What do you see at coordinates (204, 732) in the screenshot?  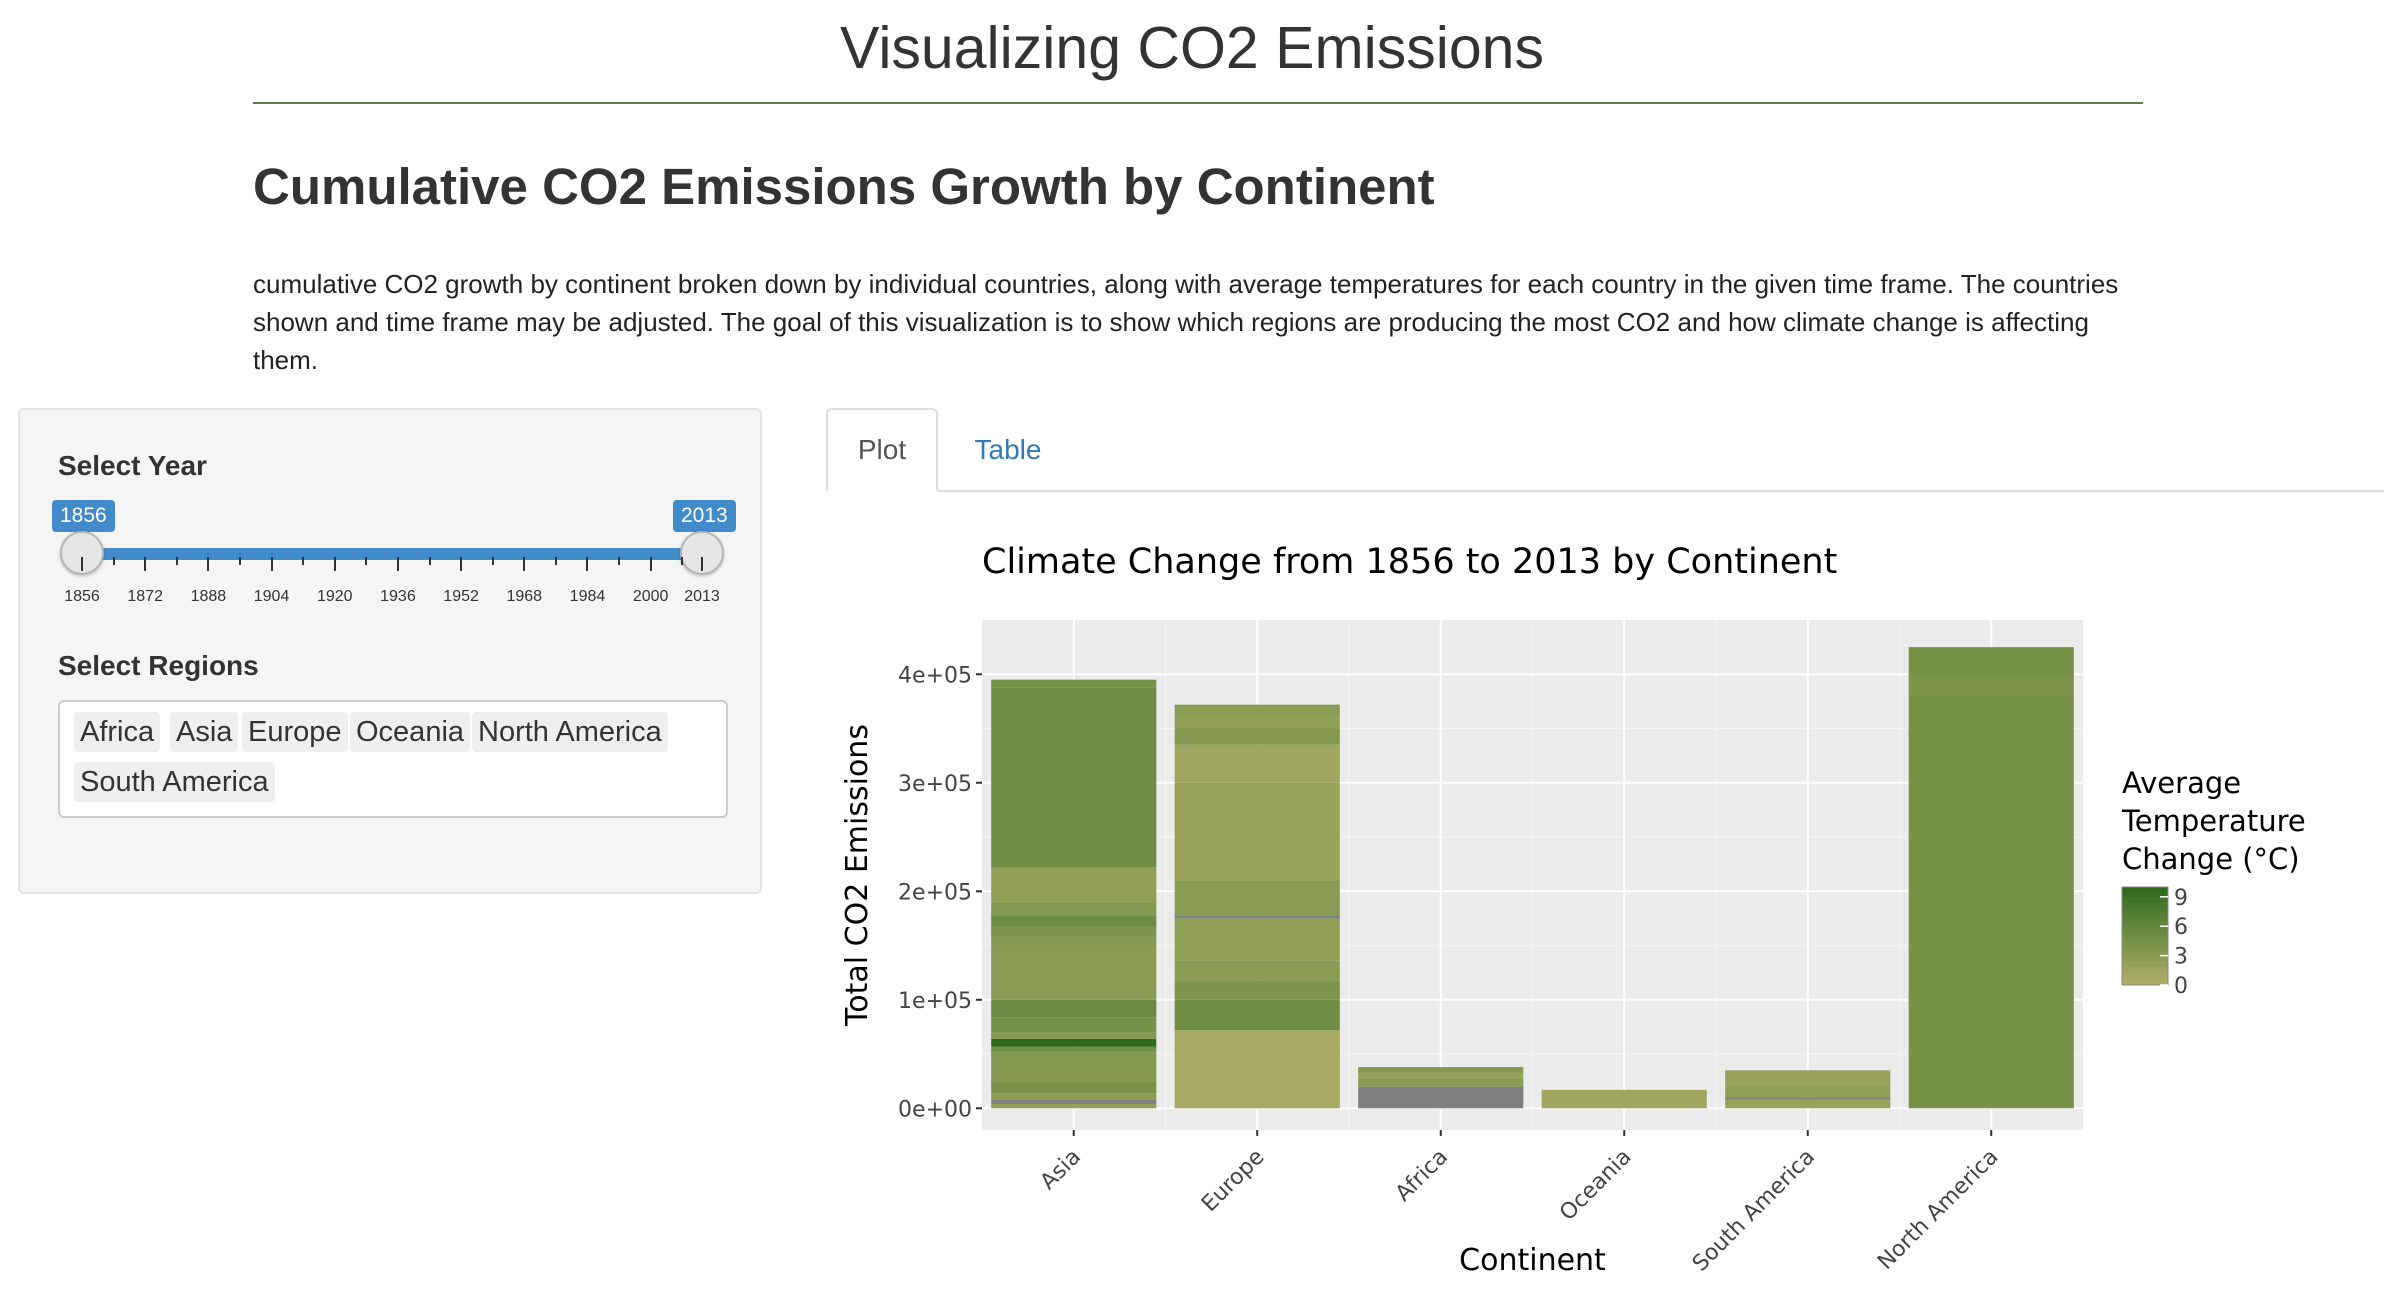 I see `region-chip-asia: Asia` at bounding box center [204, 732].